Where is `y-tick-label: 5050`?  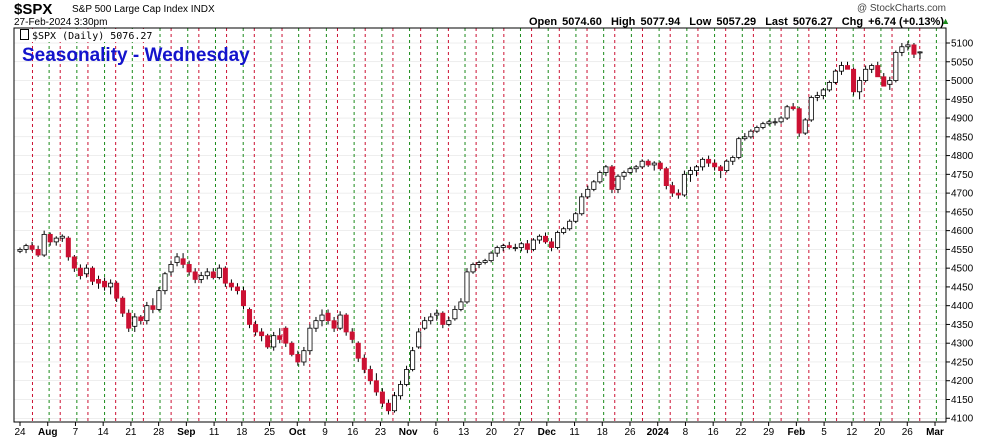 y-tick-label: 5050 is located at coordinates (962, 62).